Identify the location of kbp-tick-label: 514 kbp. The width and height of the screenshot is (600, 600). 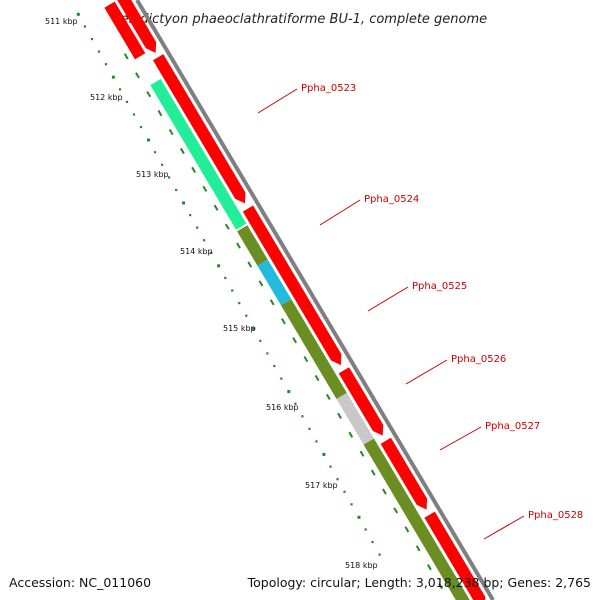
(196, 251).